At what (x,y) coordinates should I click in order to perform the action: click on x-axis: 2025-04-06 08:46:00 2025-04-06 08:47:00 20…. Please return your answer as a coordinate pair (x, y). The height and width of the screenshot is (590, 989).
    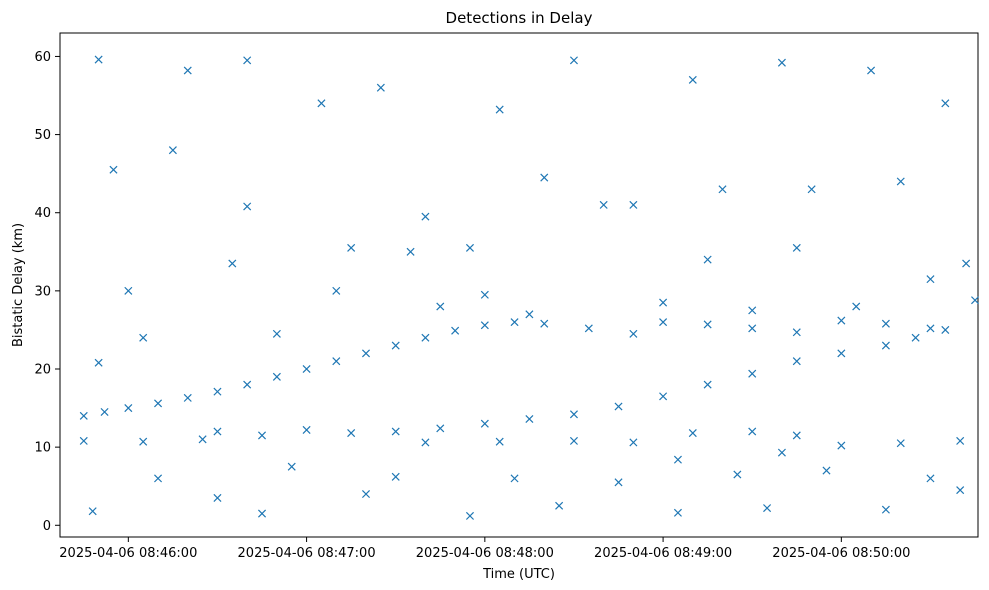
    Looking at the image, I should click on (484, 549).